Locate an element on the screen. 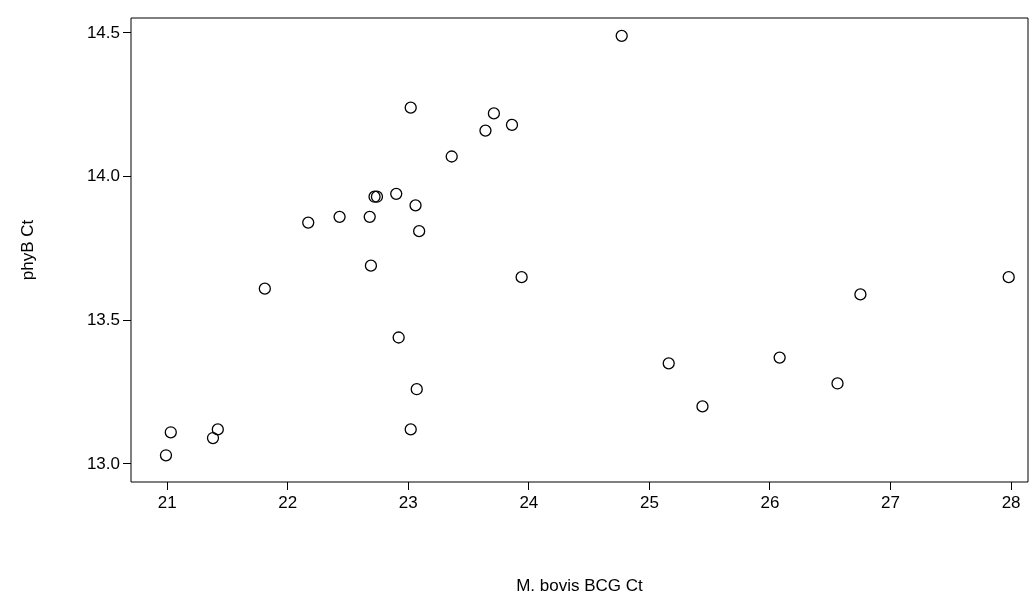 The image size is (1036, 601). x-tick-label: 21 is located at coordinates (167, 502).